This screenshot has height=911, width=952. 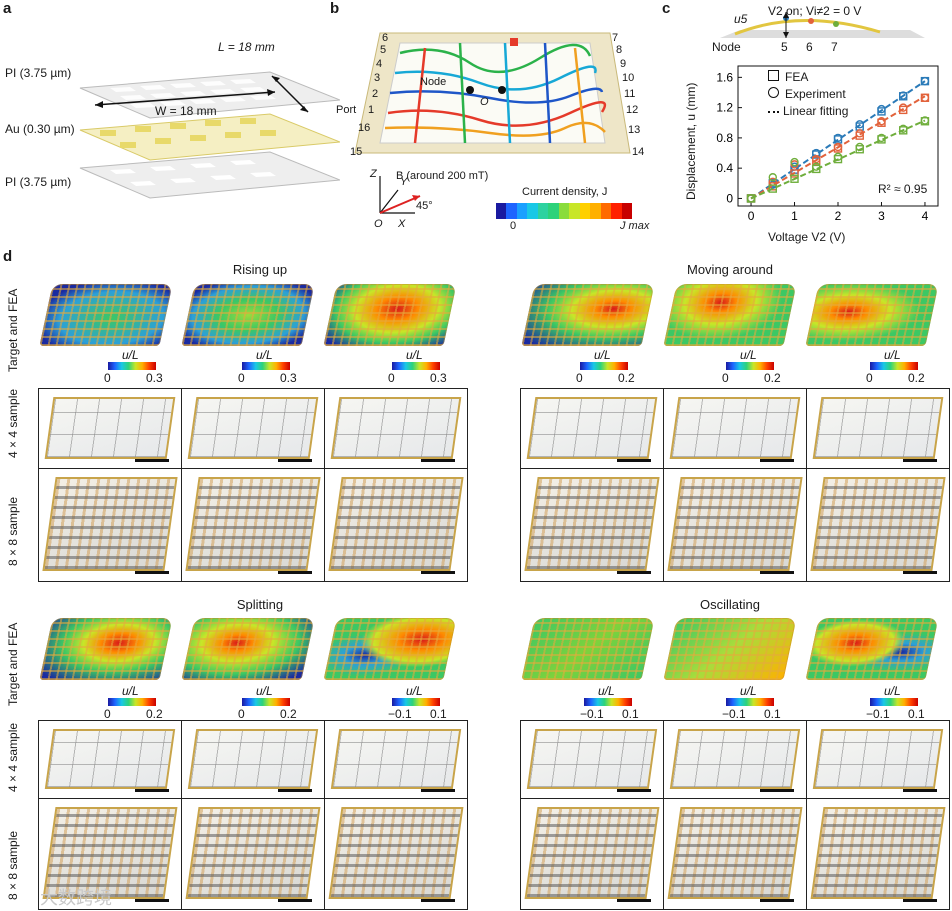 I want to click on legend-experiment: Experiment, so click(x=807, y=94).